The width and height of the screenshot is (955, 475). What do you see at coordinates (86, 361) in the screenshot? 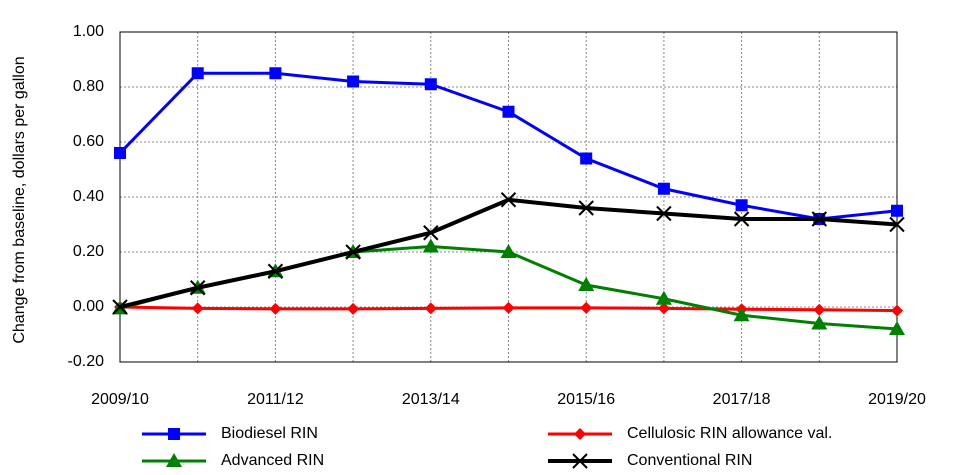
I see `y-tick-label: -0.20` at bounding box center [86, 361].